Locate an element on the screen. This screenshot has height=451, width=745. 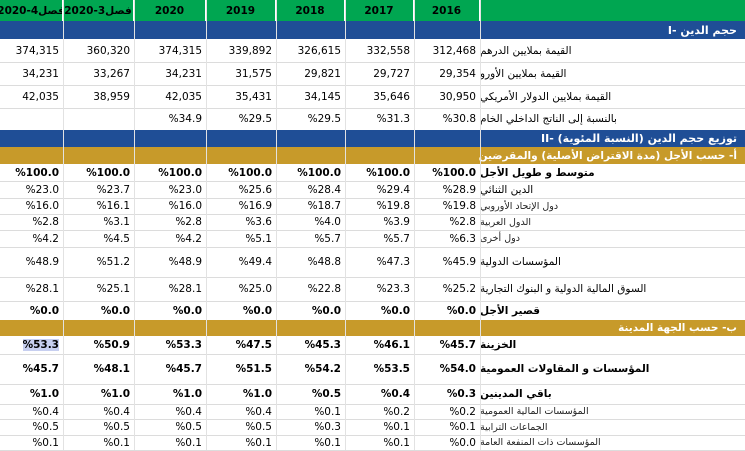
table-cell: %54.2 is located at coordinates (322, 369).